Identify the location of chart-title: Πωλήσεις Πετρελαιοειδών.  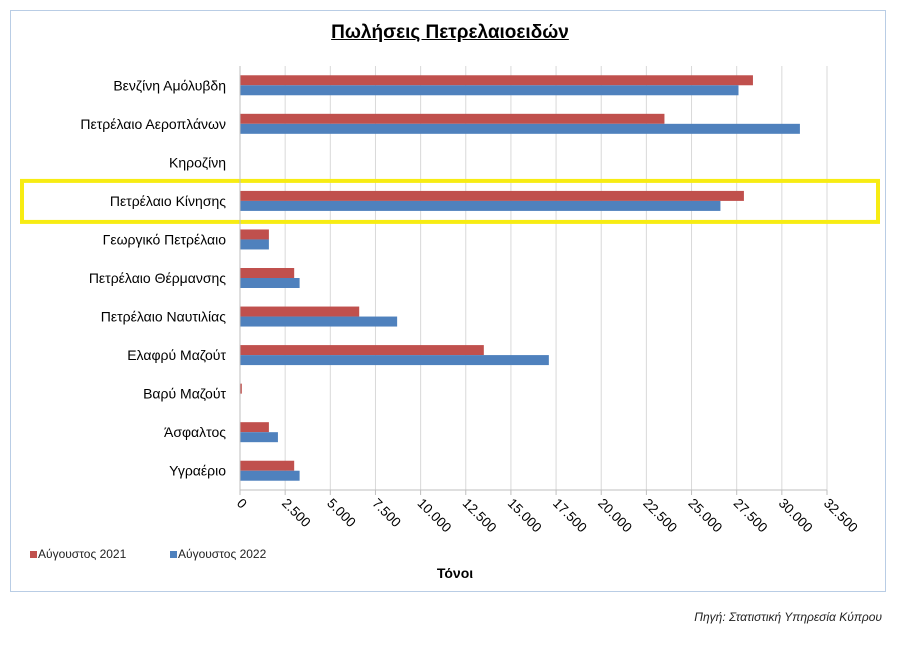
(450, 32).